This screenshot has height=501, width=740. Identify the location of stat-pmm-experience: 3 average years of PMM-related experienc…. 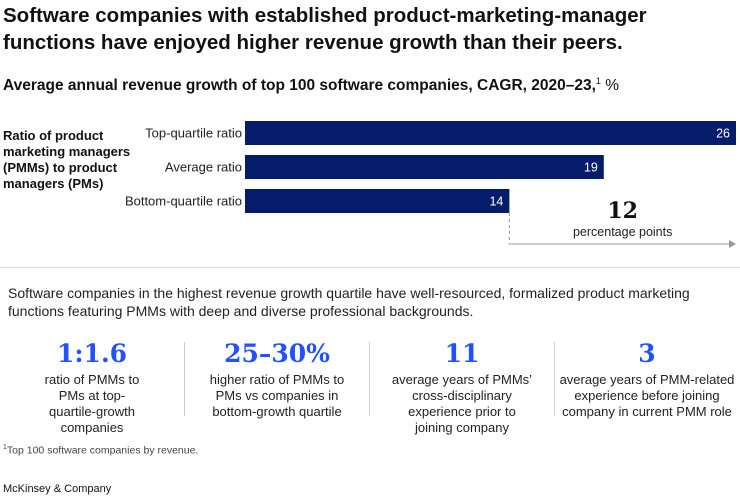
(647, 380).